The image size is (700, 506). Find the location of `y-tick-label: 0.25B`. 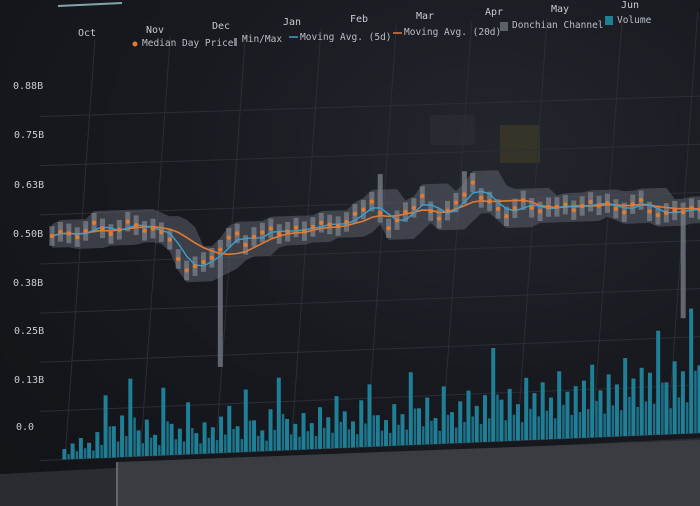

y-tick-label: 0.25B is located at coordinates (29, 331).